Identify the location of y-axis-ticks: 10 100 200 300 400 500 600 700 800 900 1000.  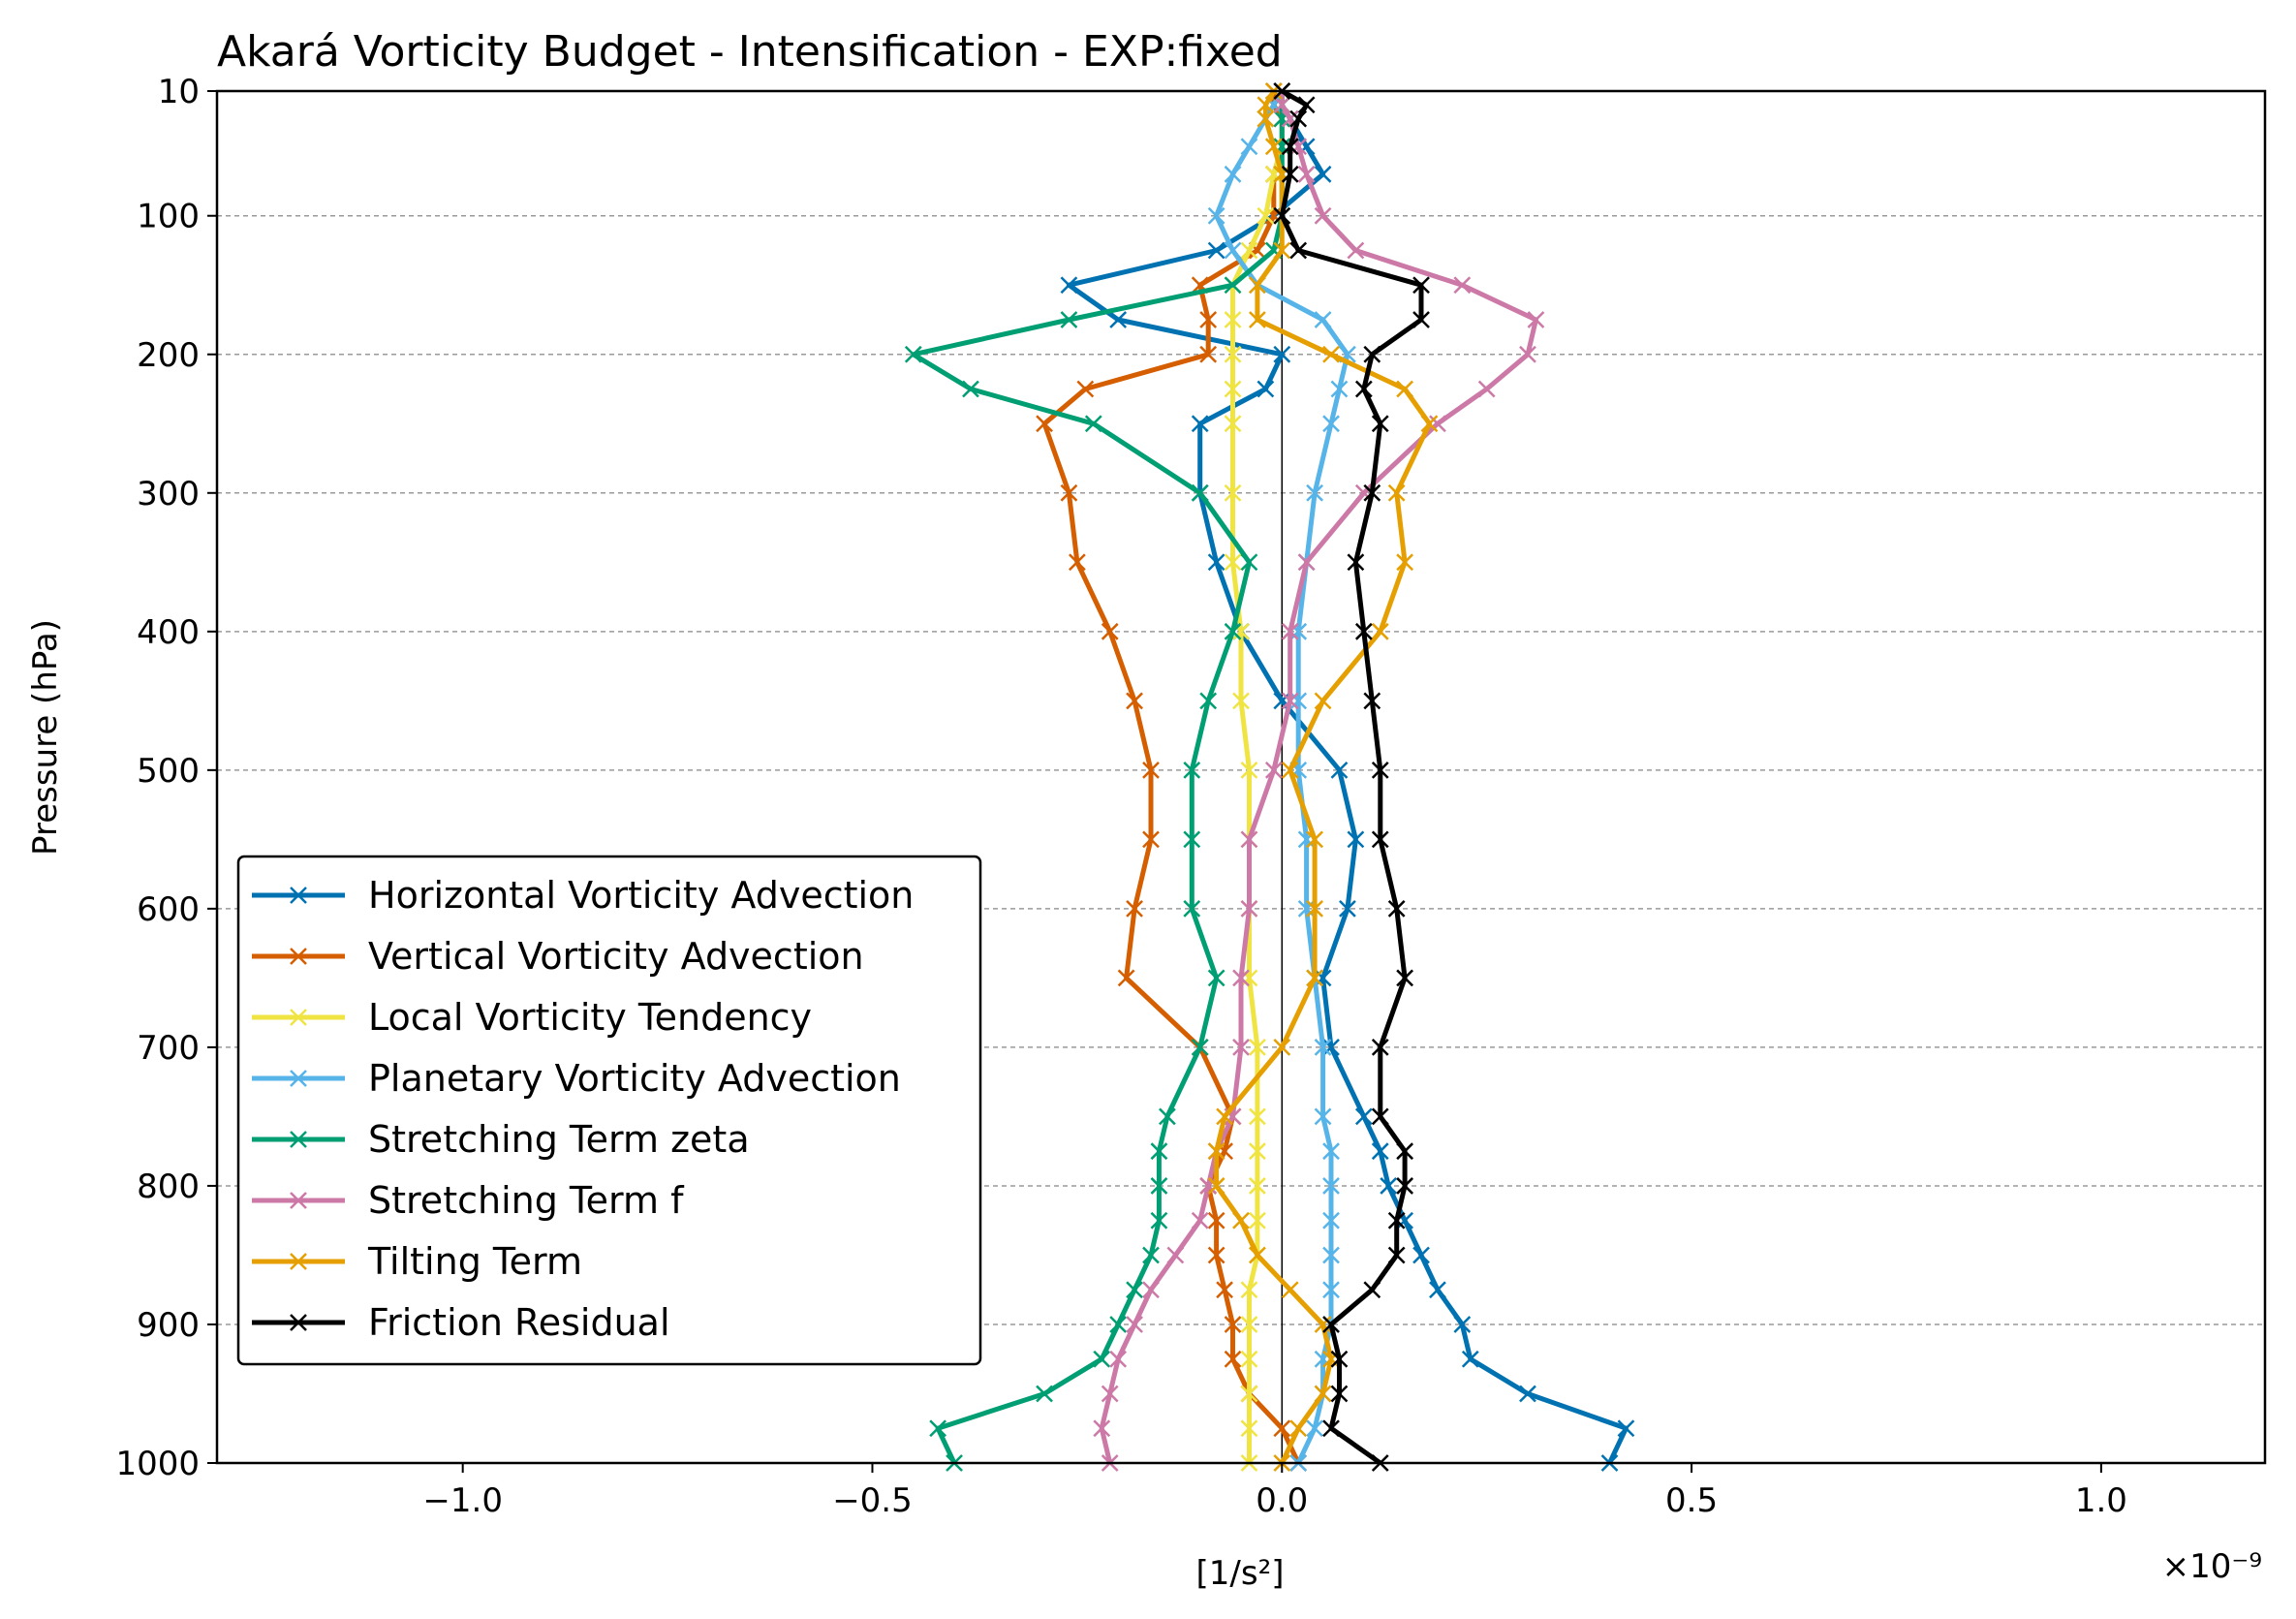
(166, 778).